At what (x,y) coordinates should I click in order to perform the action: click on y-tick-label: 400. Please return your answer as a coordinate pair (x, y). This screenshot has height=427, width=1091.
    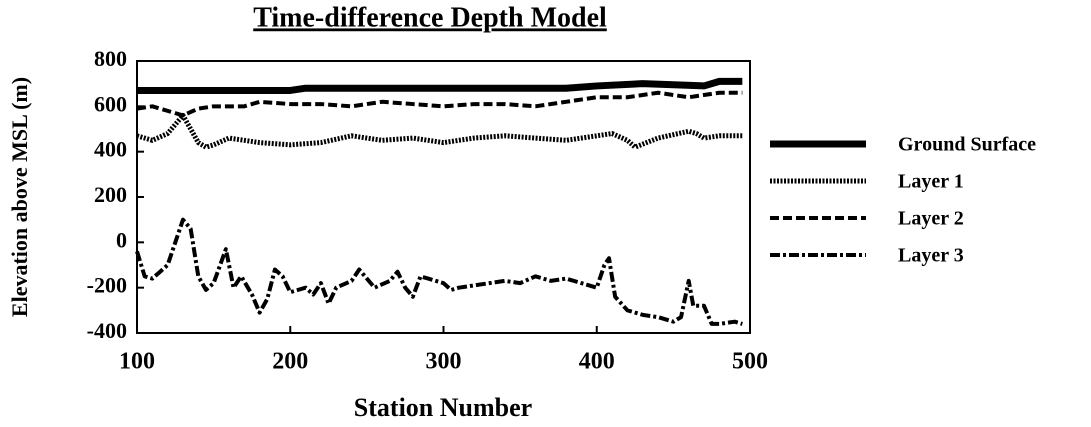
    Looking at the image, I should click on (110, 149).